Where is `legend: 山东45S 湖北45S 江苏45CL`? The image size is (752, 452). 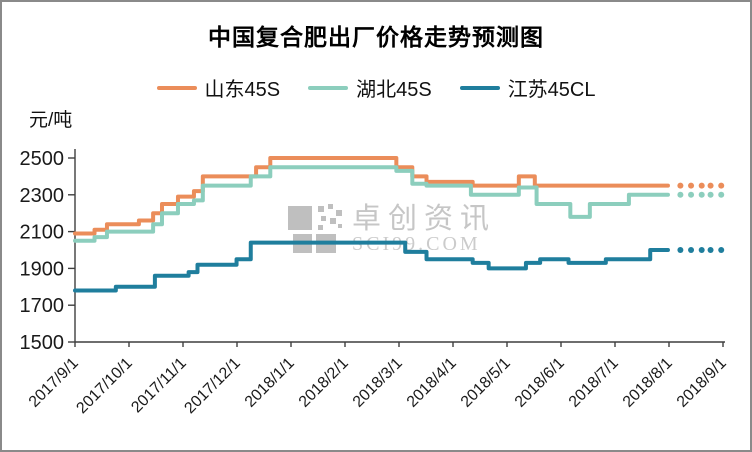 legend: 山东45S 湖北45S 江苏45CL is located at coordinates (376, 87).